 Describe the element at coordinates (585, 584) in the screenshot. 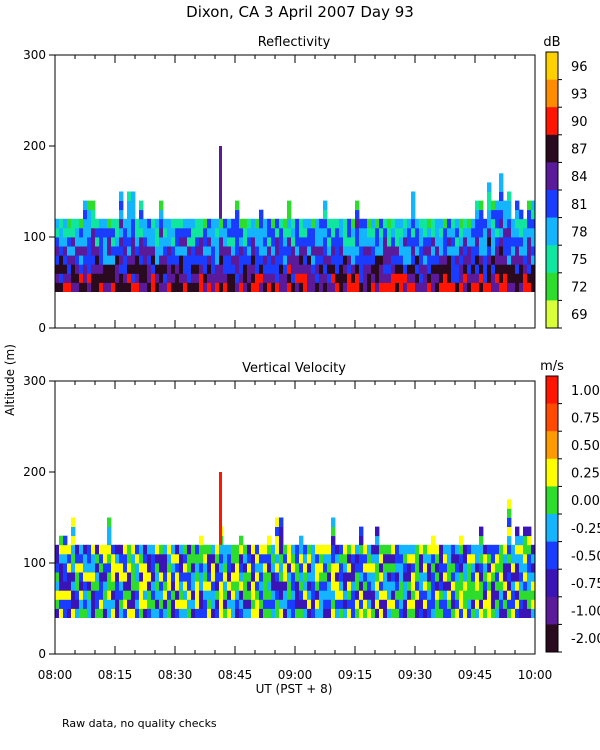

I see `colorbar-label: -0.75` at that location.